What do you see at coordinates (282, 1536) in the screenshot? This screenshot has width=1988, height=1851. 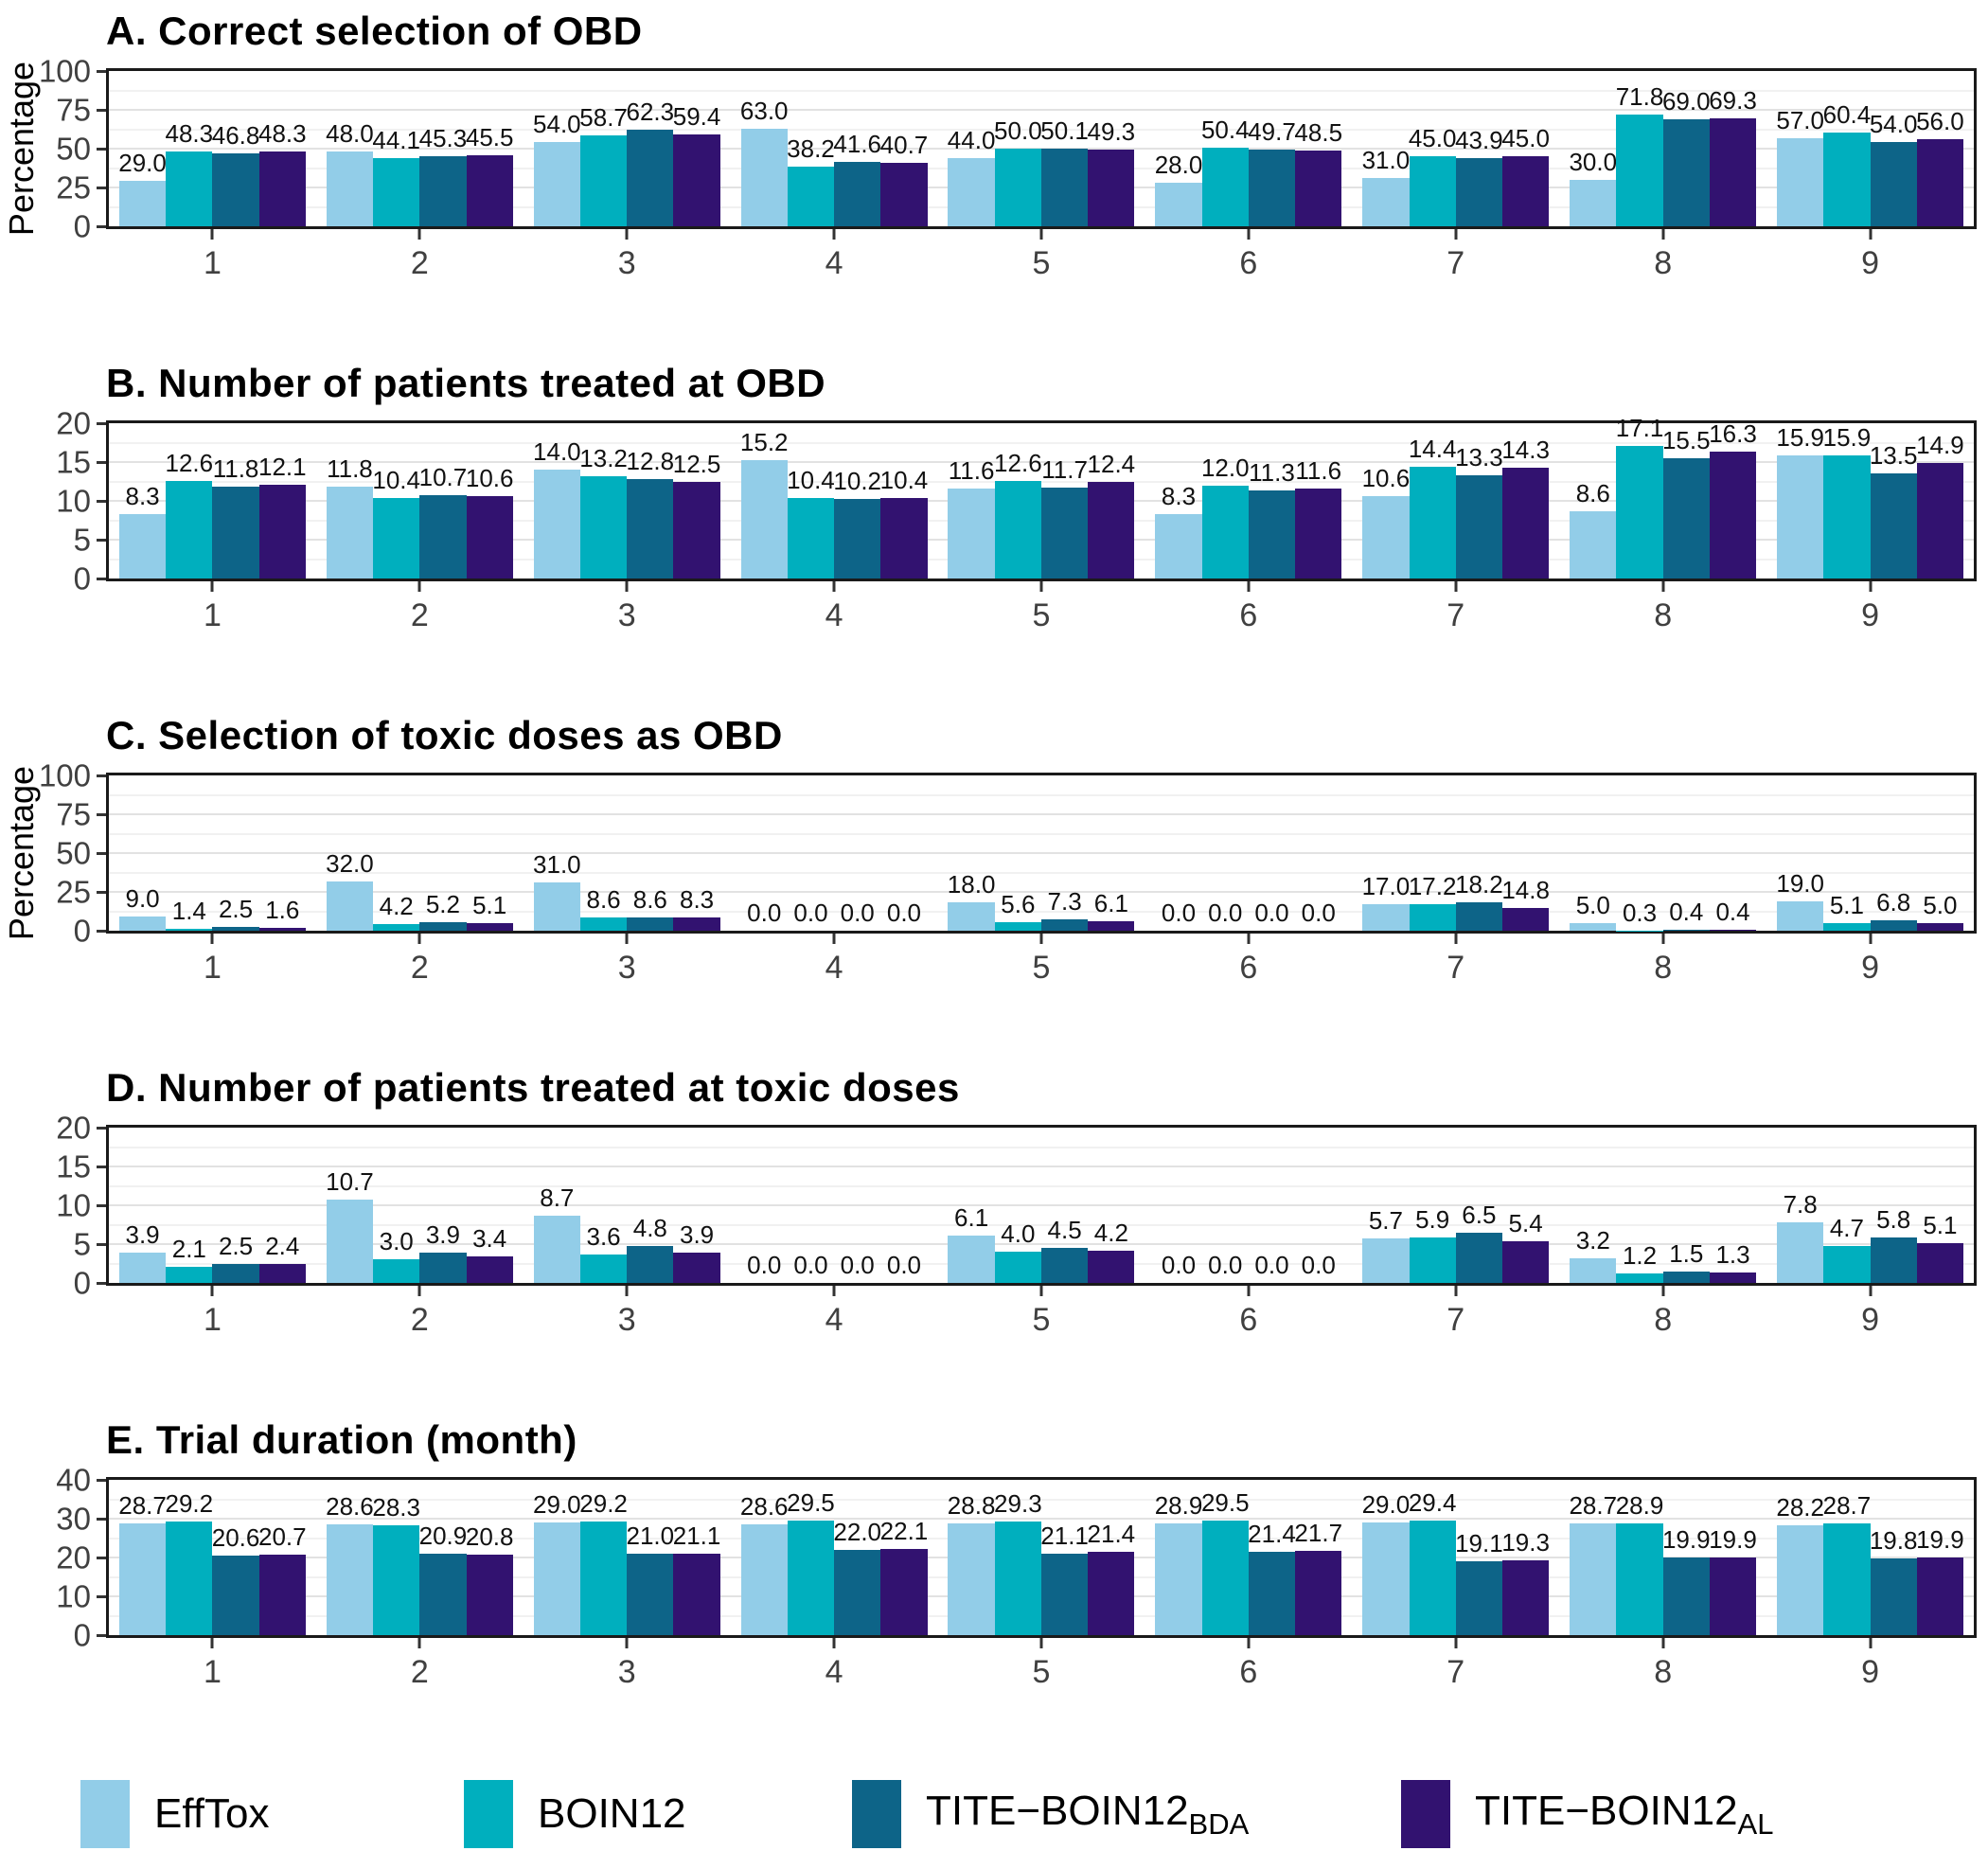 I see `bar-value-label: 20.7` at bounding box center [282, 1536].